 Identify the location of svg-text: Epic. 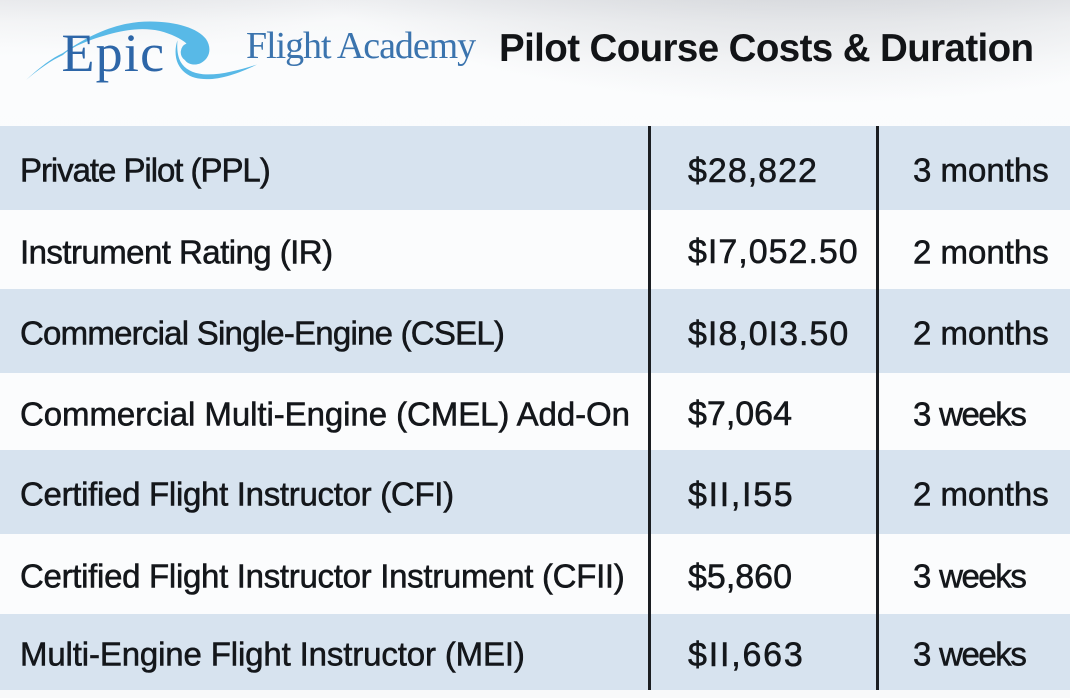
(114, 53).